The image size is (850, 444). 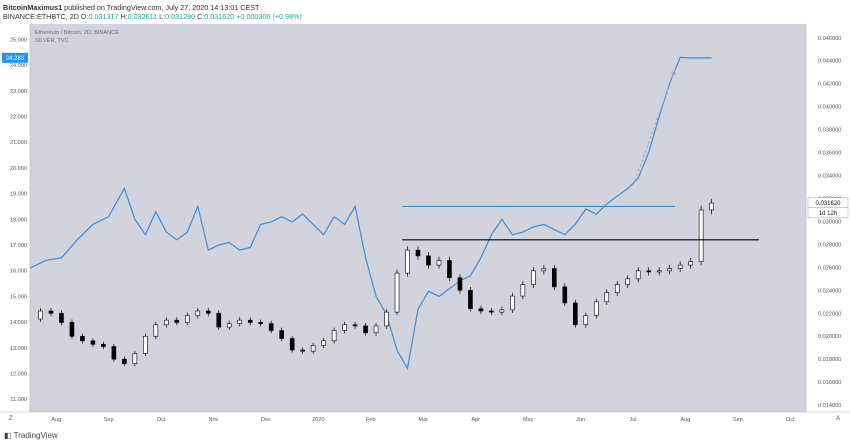 I want to click on tradingview-icon: ◧, so click(x=8, y=435).